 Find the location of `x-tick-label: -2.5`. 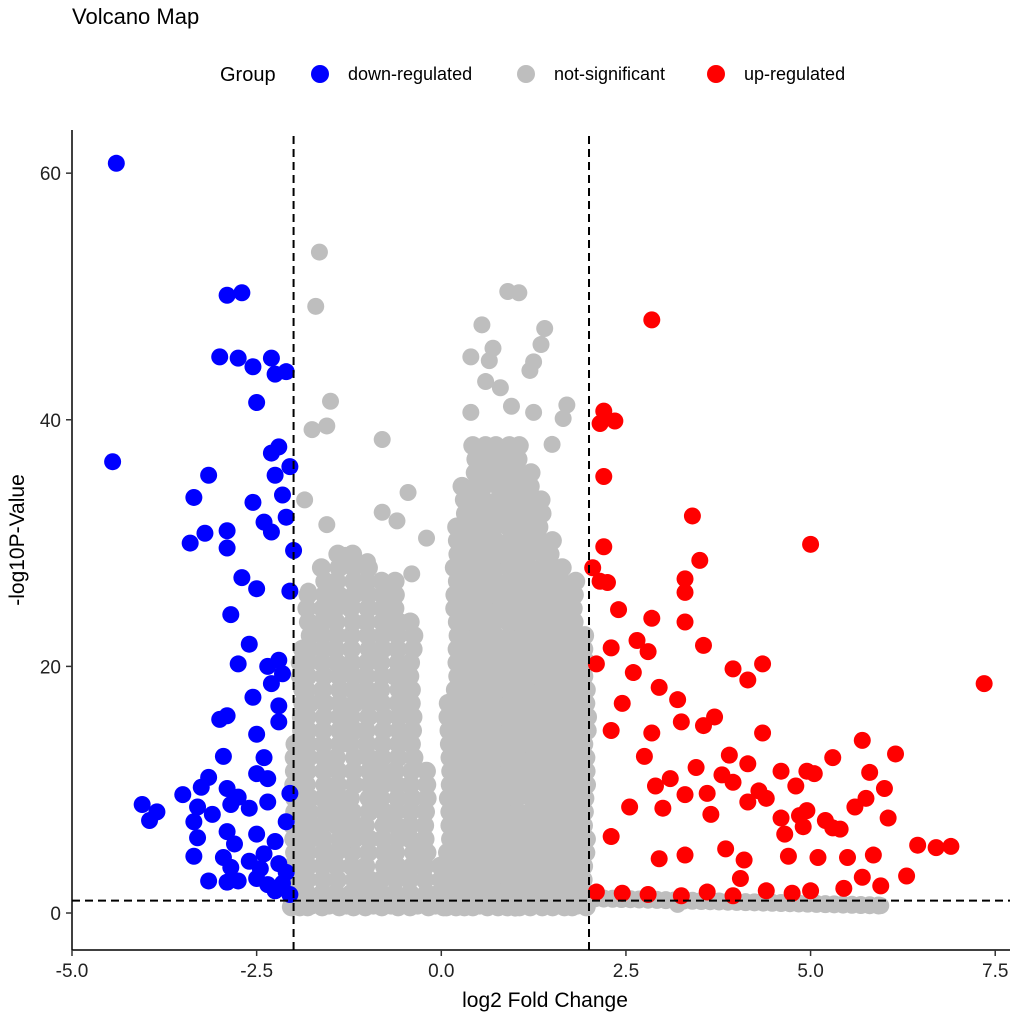

x-tick-label: -2.5 is located at coordinates (256, 971).